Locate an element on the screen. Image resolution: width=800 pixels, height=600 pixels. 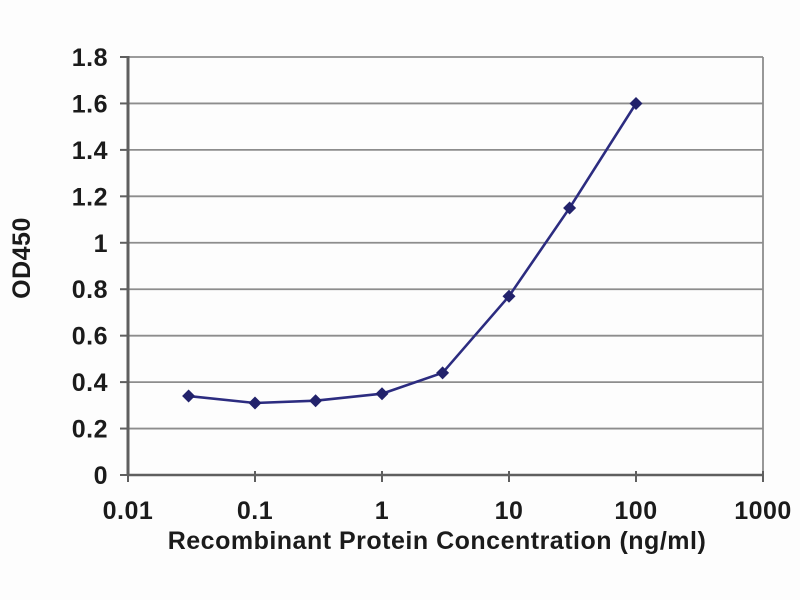
x-tick-label: 10 is located at coordinates (509, 511).